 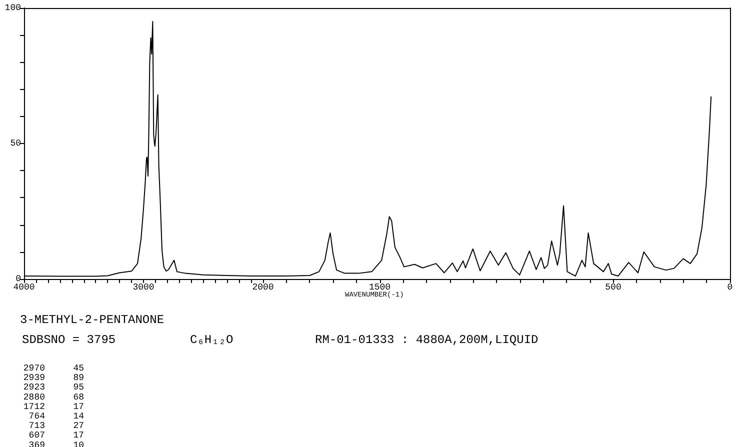 What do you see at coordinates (56, 443) in the screenshot?
I see `text: 369 10` at bounding box center [56, 443].